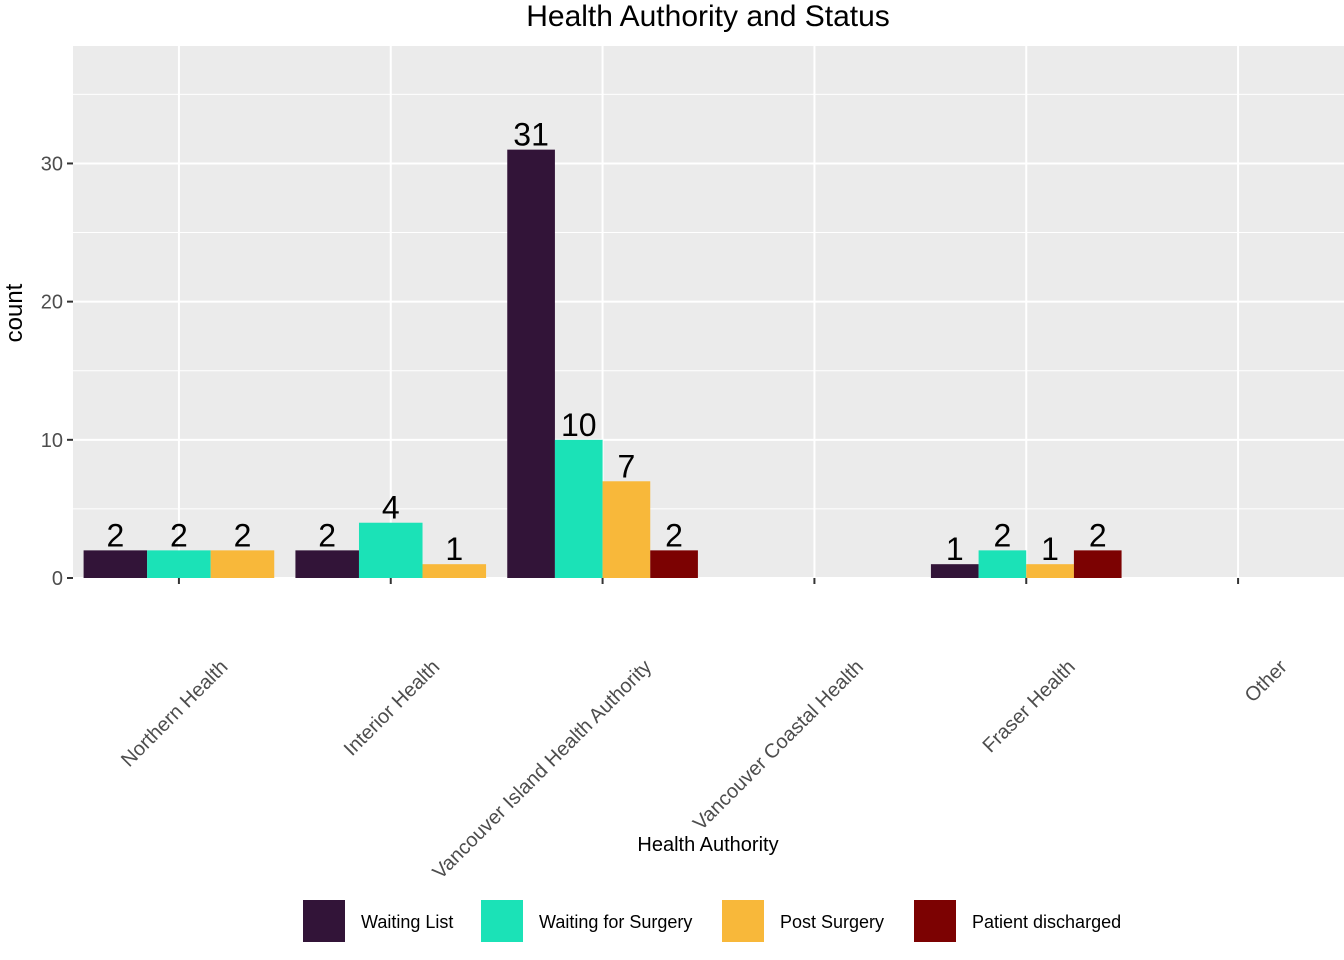 The height and width of the screenshot is (960, 1344). What do you see at coordinates (52, 303) in the screenshot?
I see `y-tick-label: 20` at bounding box center [52, 303].